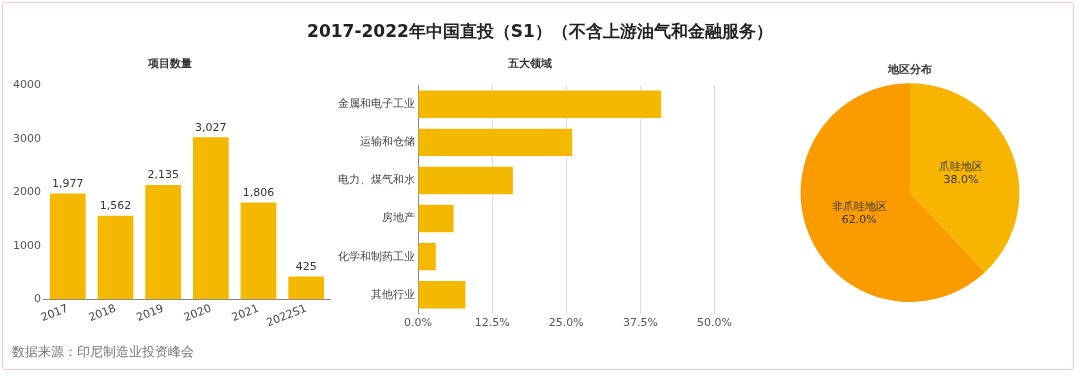 The height and width of the screenshot is (376, 1080). What do you see at coordinates (26, 245) in the screenshot?
I see `y-tick-label: 1000` at bounding box center [26, 245].